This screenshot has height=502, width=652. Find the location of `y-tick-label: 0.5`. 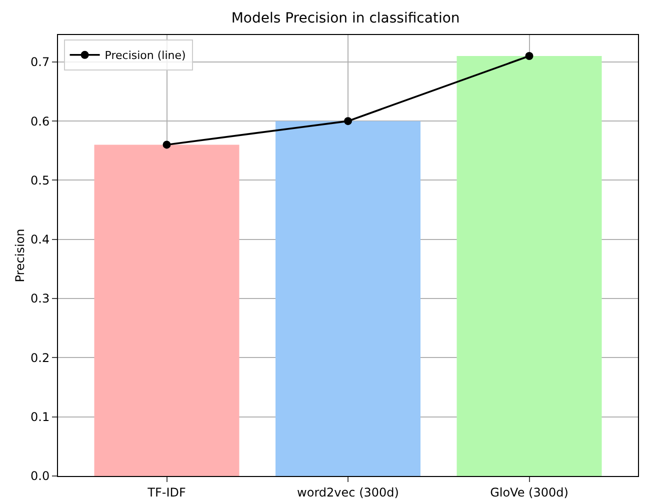

y-tick-label: 0.5 is located at coordinates (40, 180).